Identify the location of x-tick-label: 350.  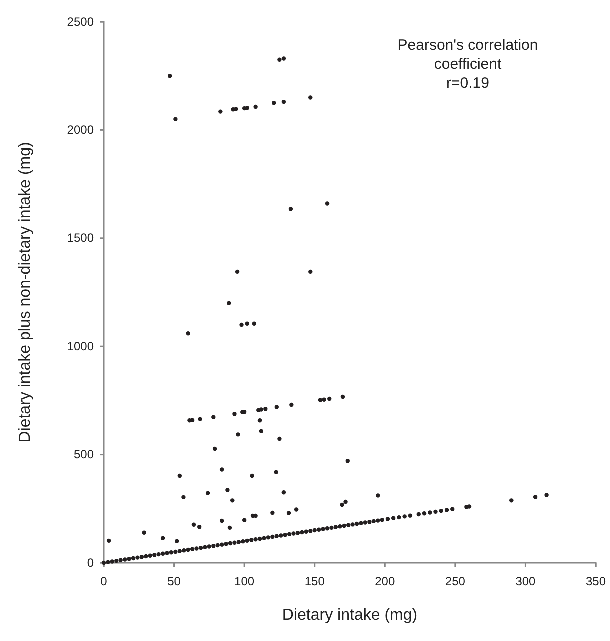
(596, 581).